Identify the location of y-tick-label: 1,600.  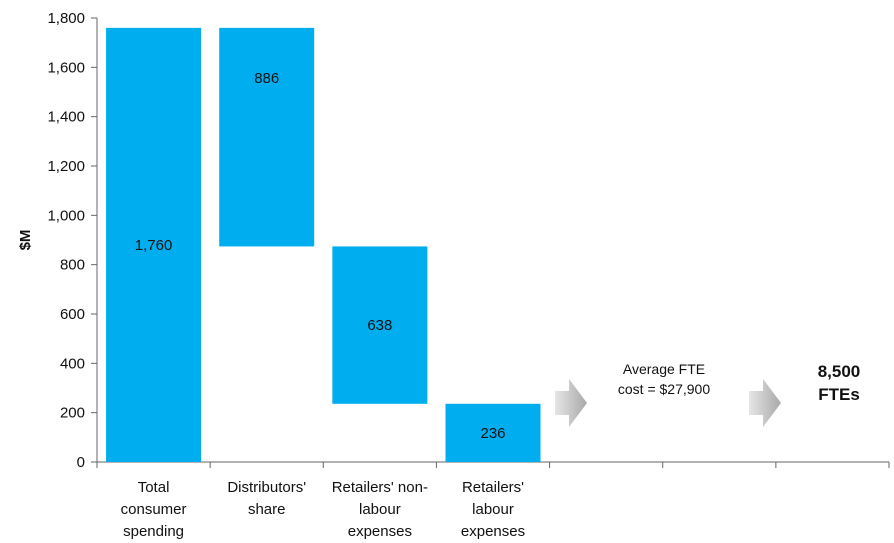
(66, 67).